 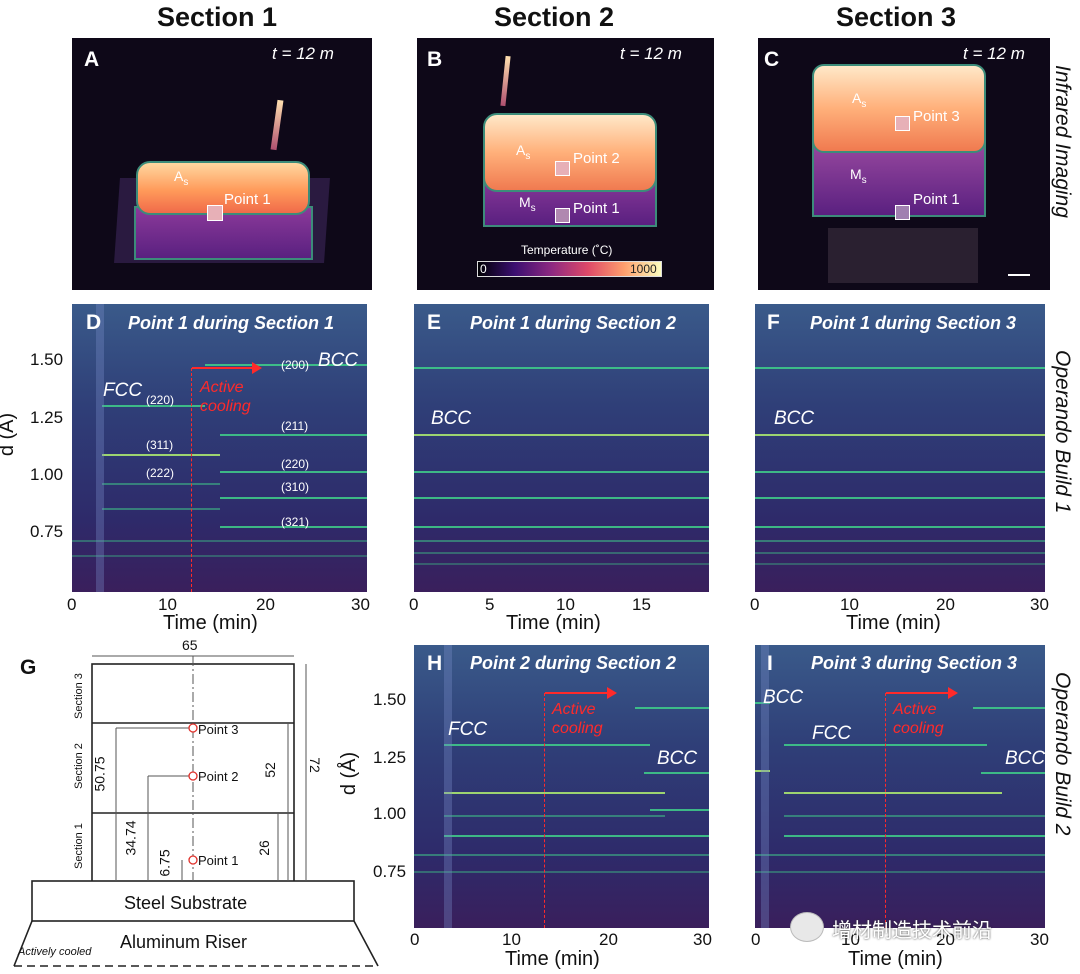 What do you see at coordinates (269, 770) in the screenshot?
I see `dim-52: 52` at bounding box center [269, 770].